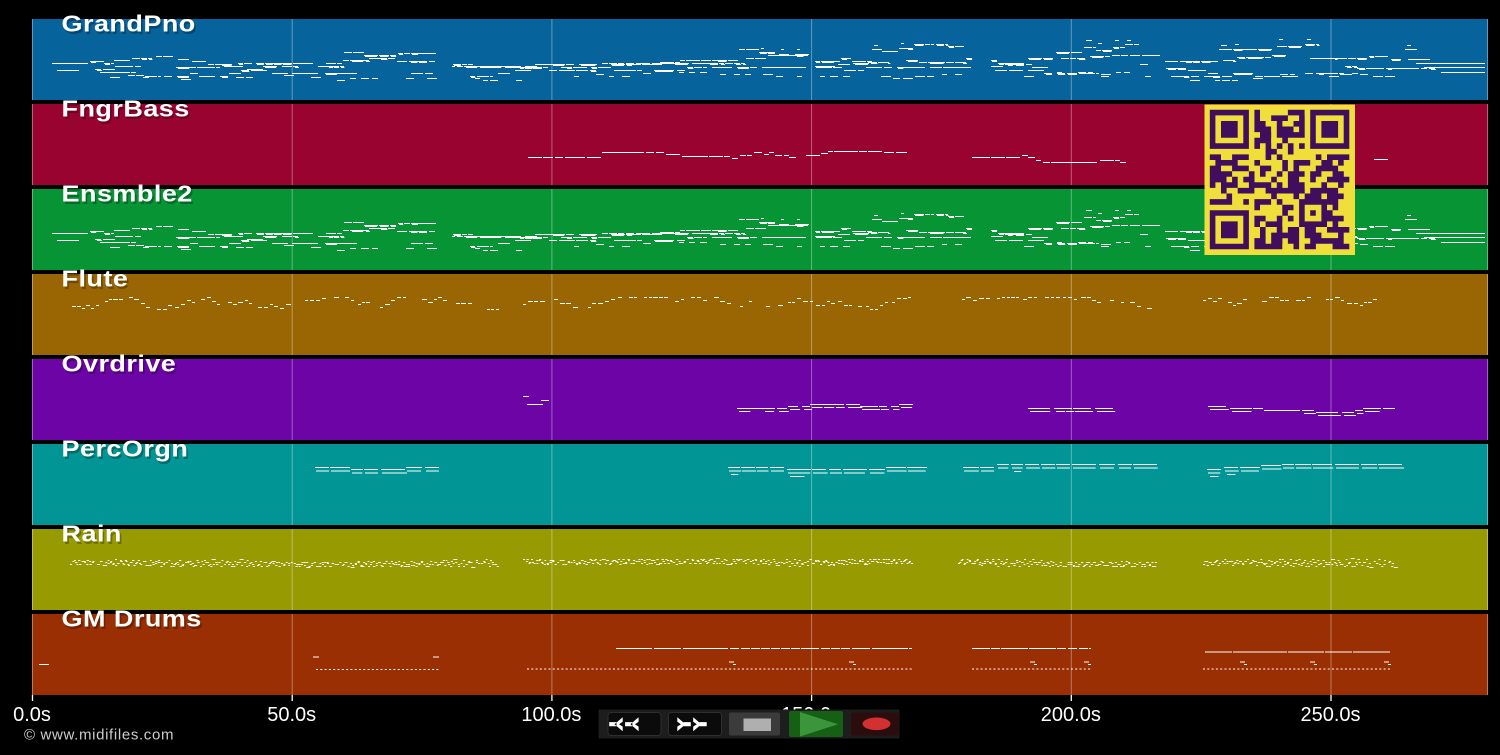 The image size is (1500, 755). What do you see at coordinates (99, 735) in the screenshot?
I see `svg-text: © www.midifiles.com` at bounding box center [99, 735].